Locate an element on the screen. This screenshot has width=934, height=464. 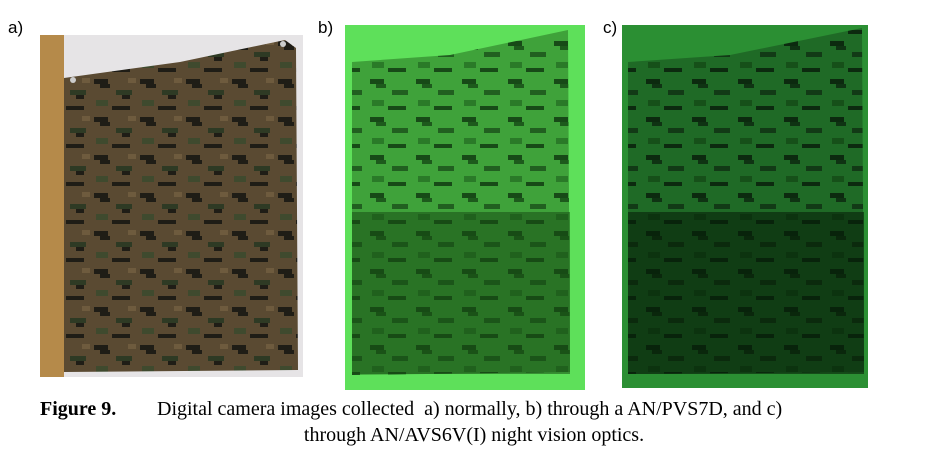
caption-line: through AN/AVS6V(I) night vision optics. is located at coordinates (474, 435).